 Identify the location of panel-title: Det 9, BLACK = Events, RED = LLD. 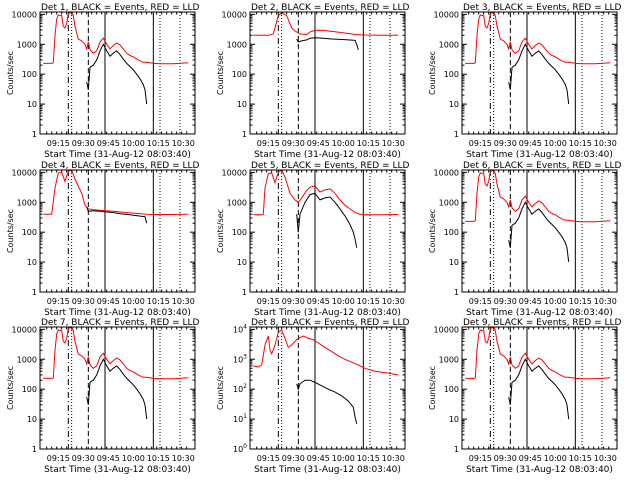
(542, 323).